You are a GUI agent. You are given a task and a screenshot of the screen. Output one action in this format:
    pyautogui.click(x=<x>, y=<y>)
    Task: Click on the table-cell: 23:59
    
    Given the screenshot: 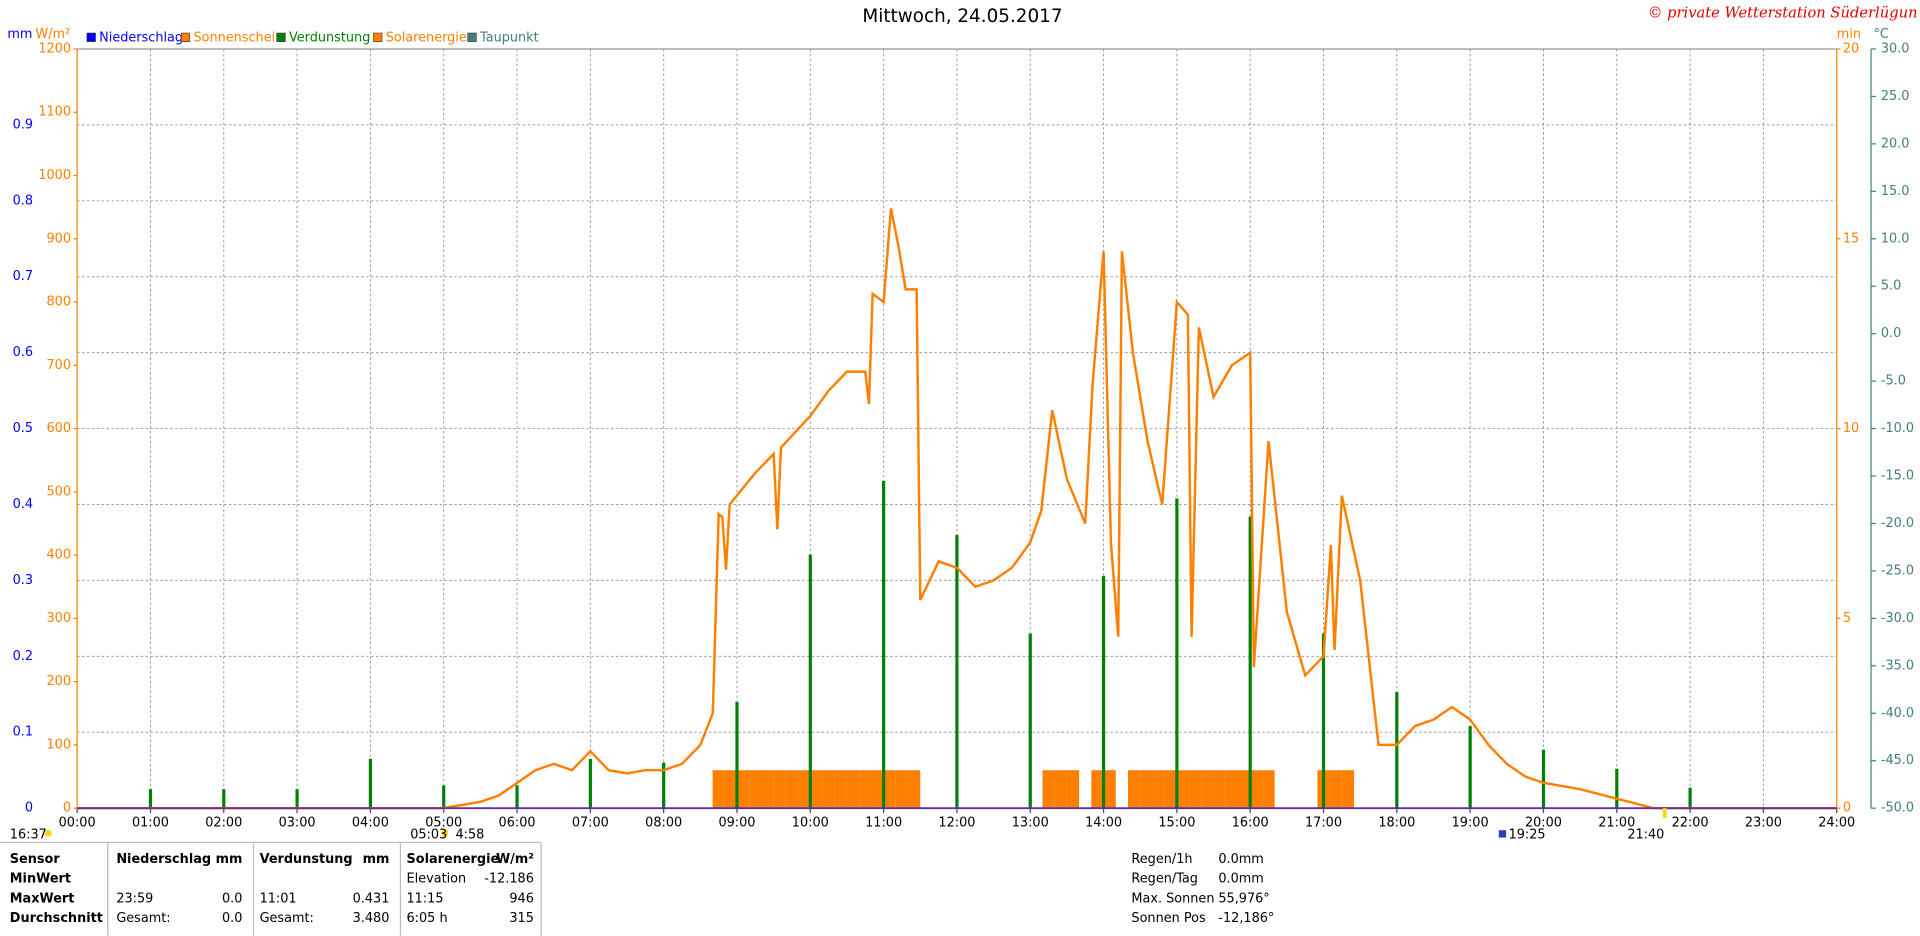 What is the action you would take?
    pyautogui.click(x=134, y=898)
    